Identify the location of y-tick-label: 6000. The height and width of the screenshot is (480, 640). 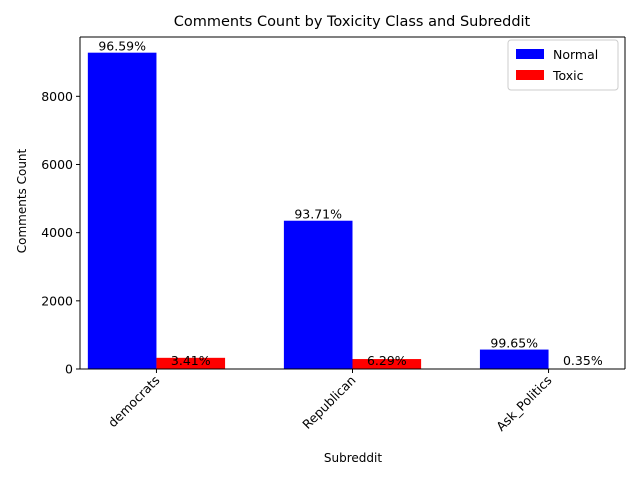
(57, 164).